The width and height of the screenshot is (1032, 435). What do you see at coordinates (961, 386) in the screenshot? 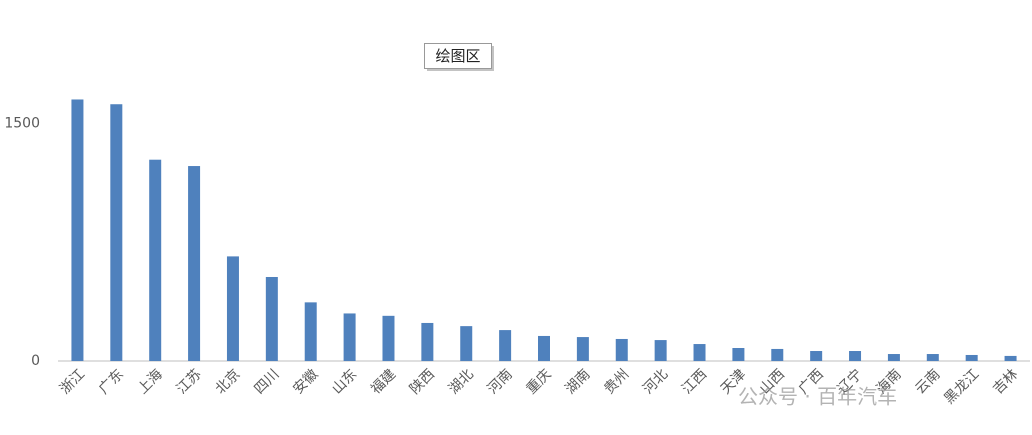
I see `x-tick-label: 黑龙江` at bounding box center [961, 386].